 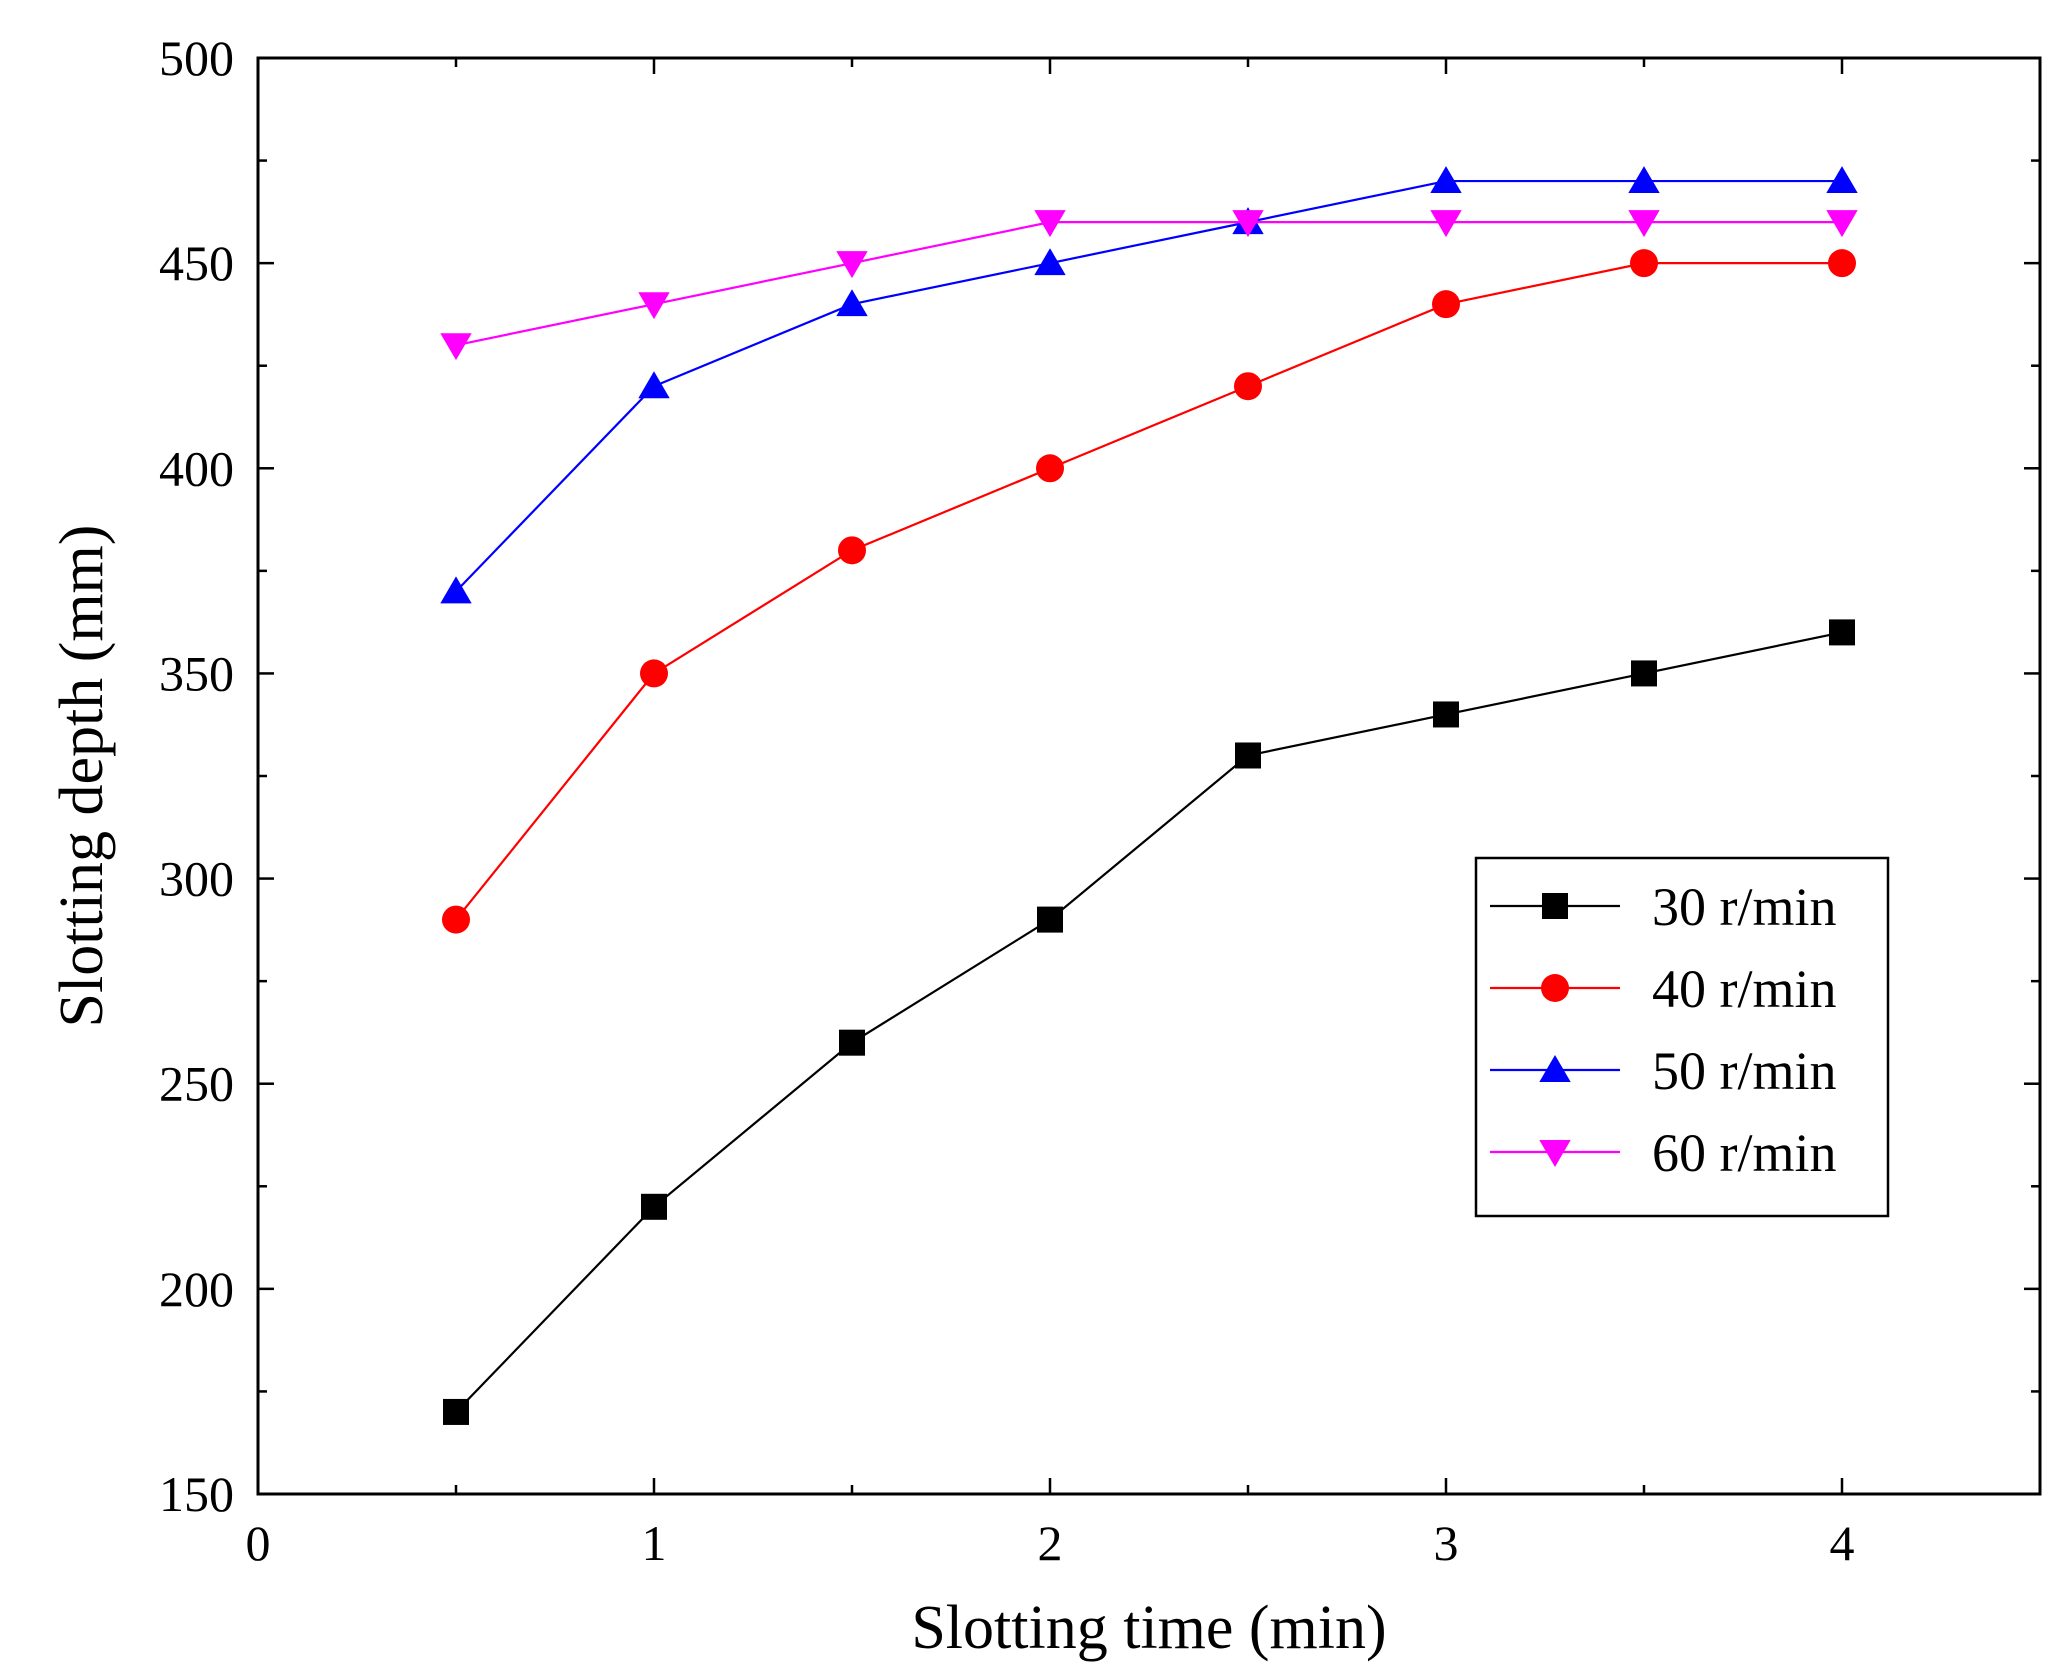 What do you see at coordinates (196, 1084) in the screenshot?
I see `y-tick-label: 250` at bounding box center [196, 1084].